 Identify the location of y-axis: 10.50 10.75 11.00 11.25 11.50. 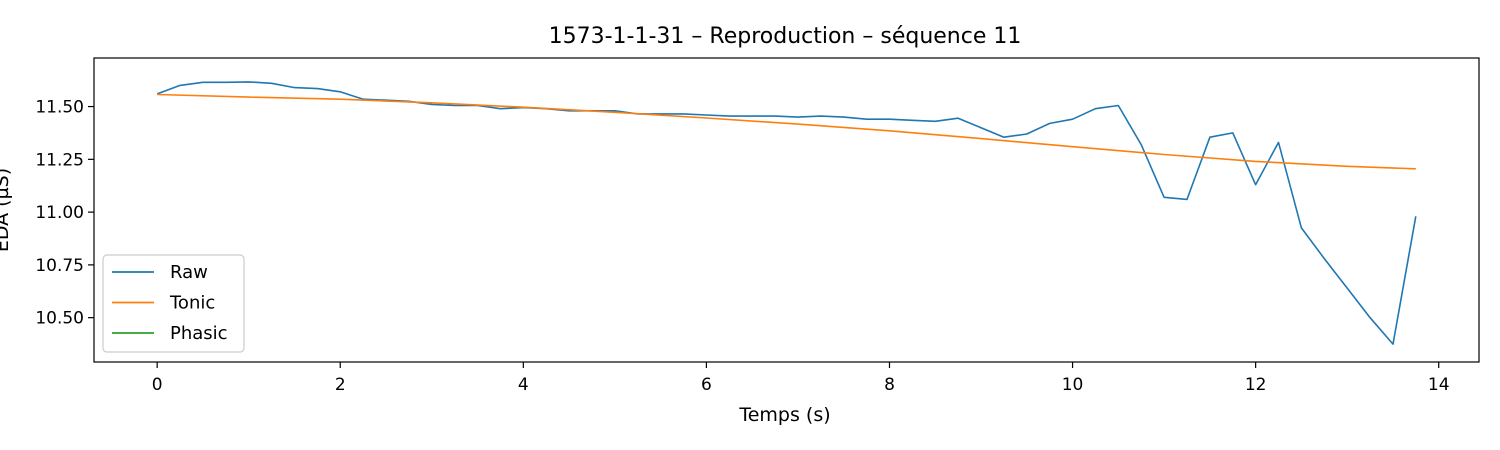
(64, 213).